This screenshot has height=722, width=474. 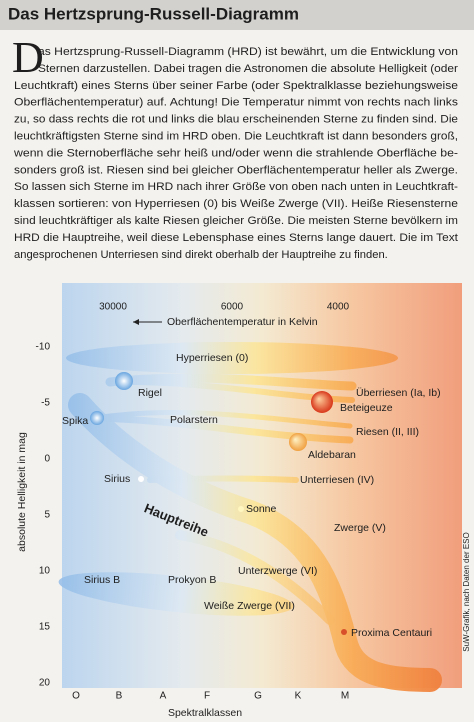 I want to click on subdwarf-band, so click(x=255, y=577).